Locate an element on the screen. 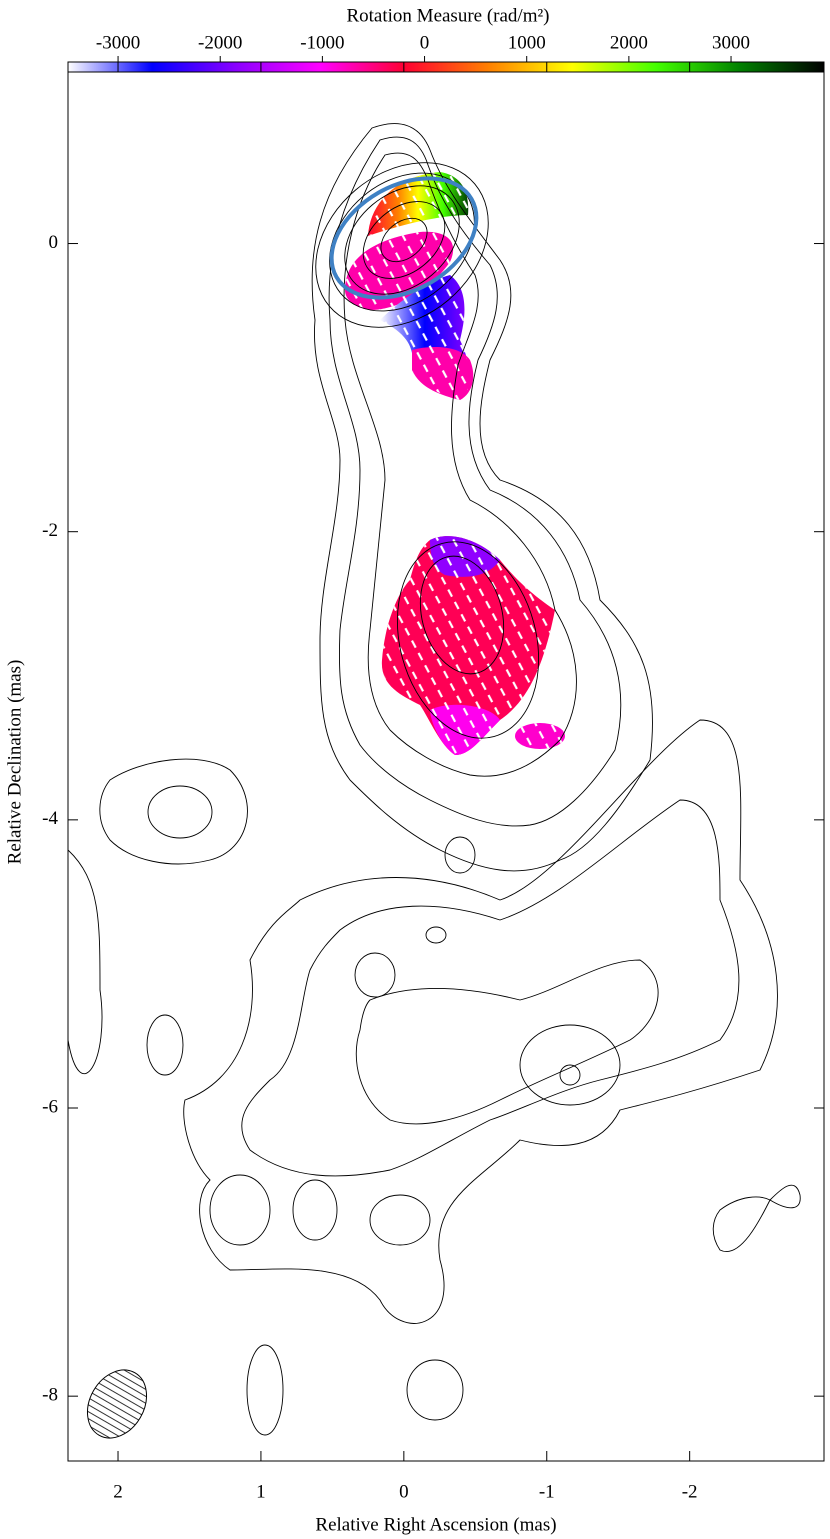 The width and height of the screenshot is (830, 1539). colorbar-tick-label: 3000 is located at coordinates (731, 42).